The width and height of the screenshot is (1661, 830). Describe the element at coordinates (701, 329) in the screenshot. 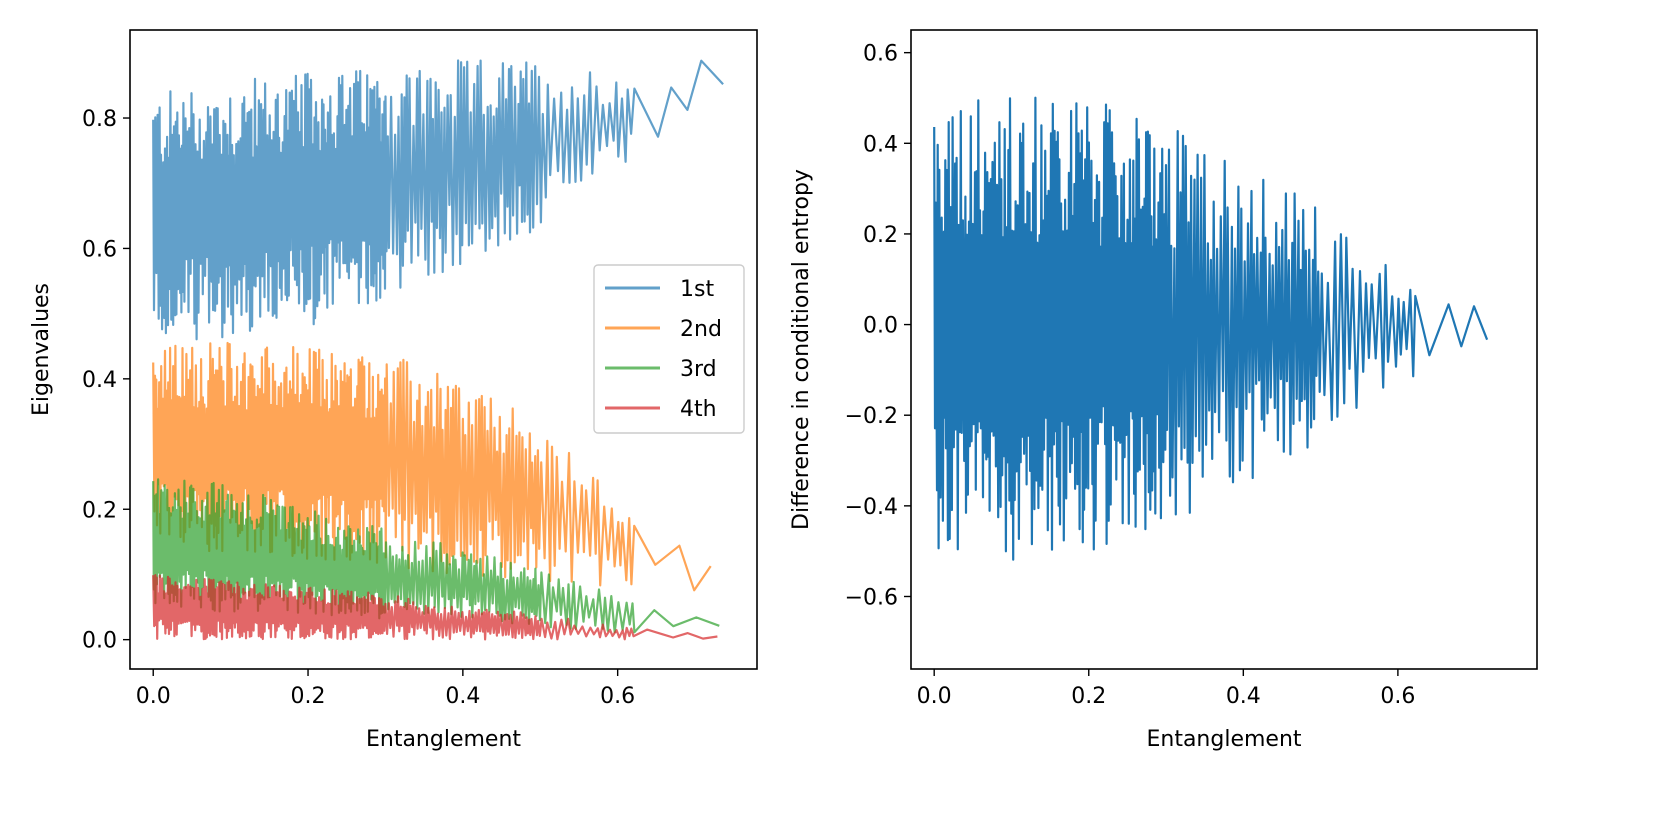

I see `legend-label-2nd: 2nd` at that location.